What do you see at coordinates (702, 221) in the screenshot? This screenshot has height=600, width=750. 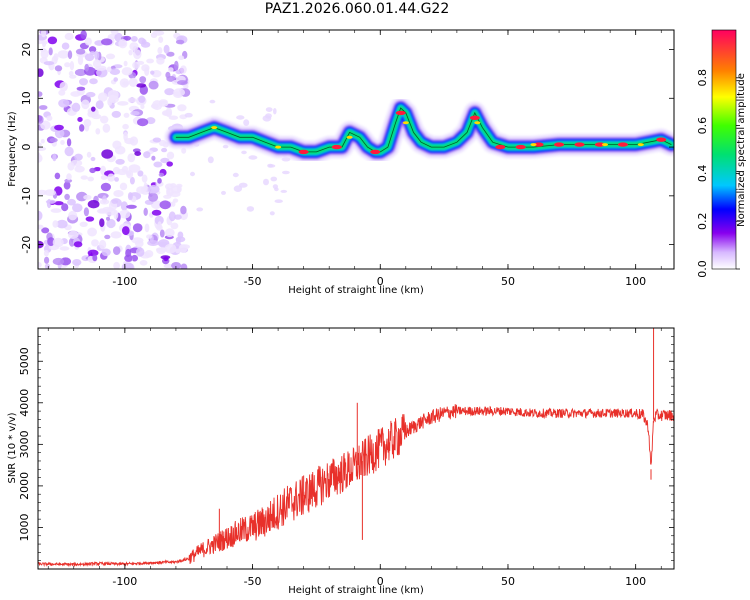 I see `colorbar-tick-label: 0.2` at bounding box center [702, 221].